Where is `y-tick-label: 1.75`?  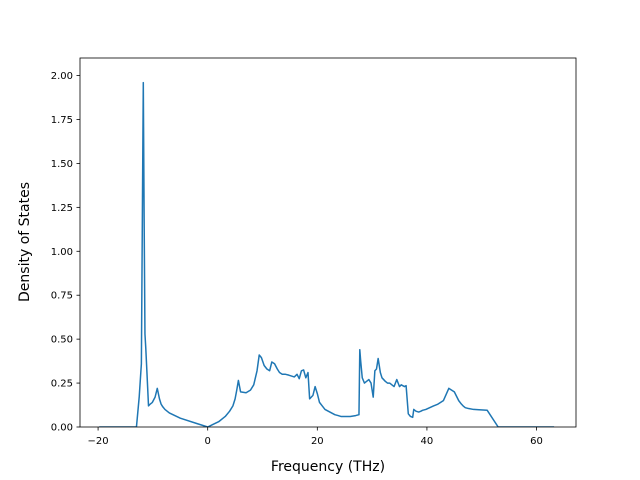 y-tick-label: 1.75 is located at coordinates (62, 120).